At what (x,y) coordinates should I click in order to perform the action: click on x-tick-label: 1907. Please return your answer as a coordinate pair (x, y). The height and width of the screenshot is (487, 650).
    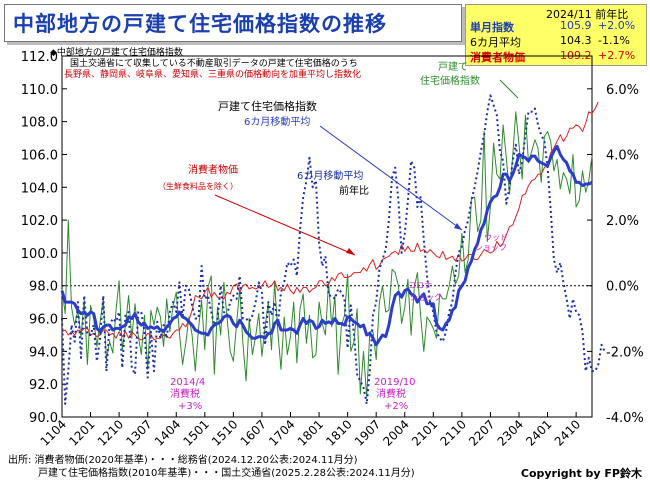
    Looking at the image, I should click on (367, 432).